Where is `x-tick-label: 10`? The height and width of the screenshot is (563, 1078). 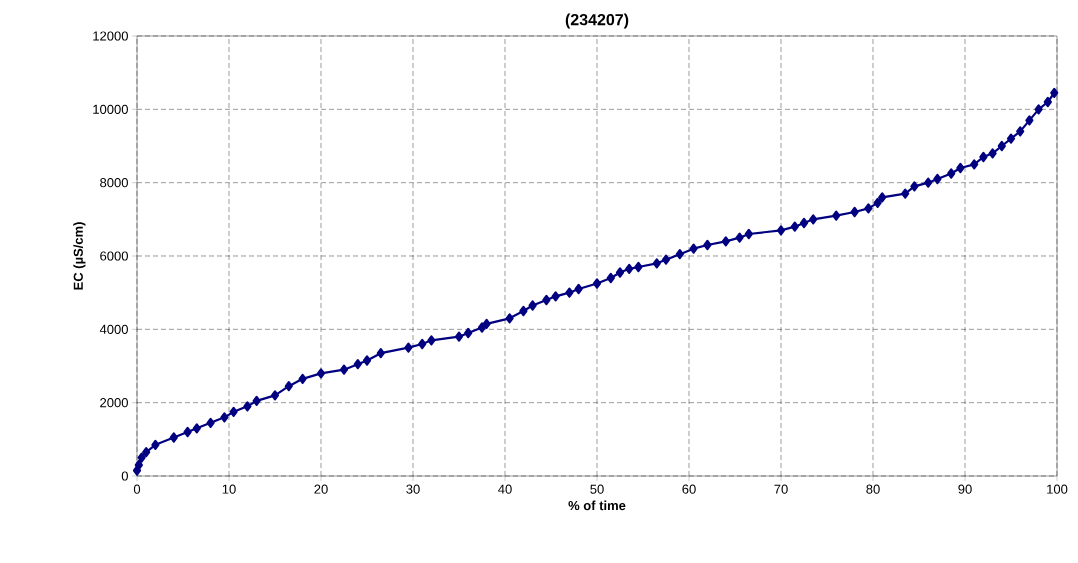
x-tick-label: 10 is located at coordinates (229, 489).